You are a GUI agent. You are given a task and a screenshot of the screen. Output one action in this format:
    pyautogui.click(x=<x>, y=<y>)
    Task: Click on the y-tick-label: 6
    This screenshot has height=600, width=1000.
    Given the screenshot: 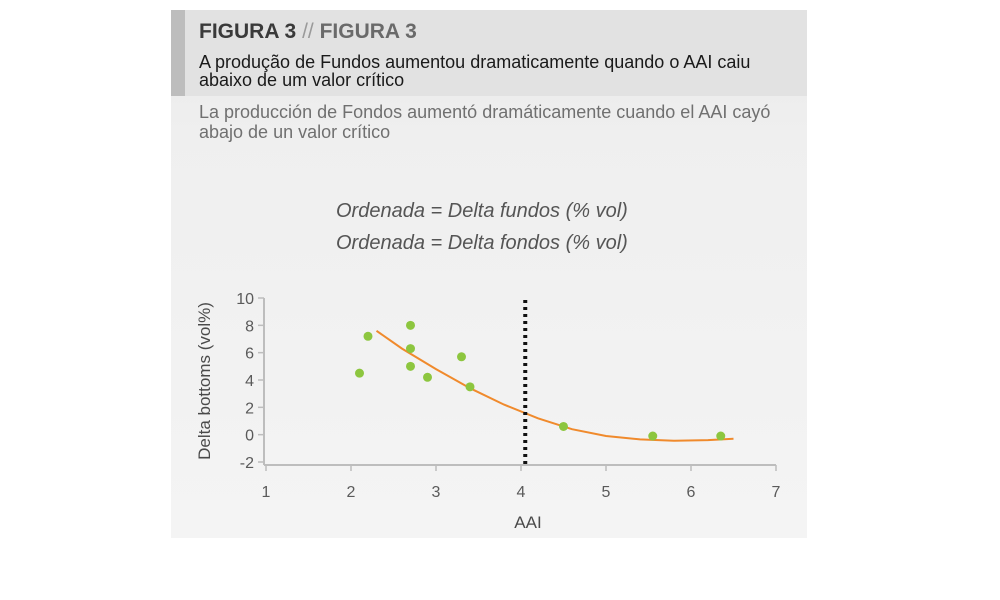 What is the action you would take?
    pyautogui.click(x=249, y=354)
    